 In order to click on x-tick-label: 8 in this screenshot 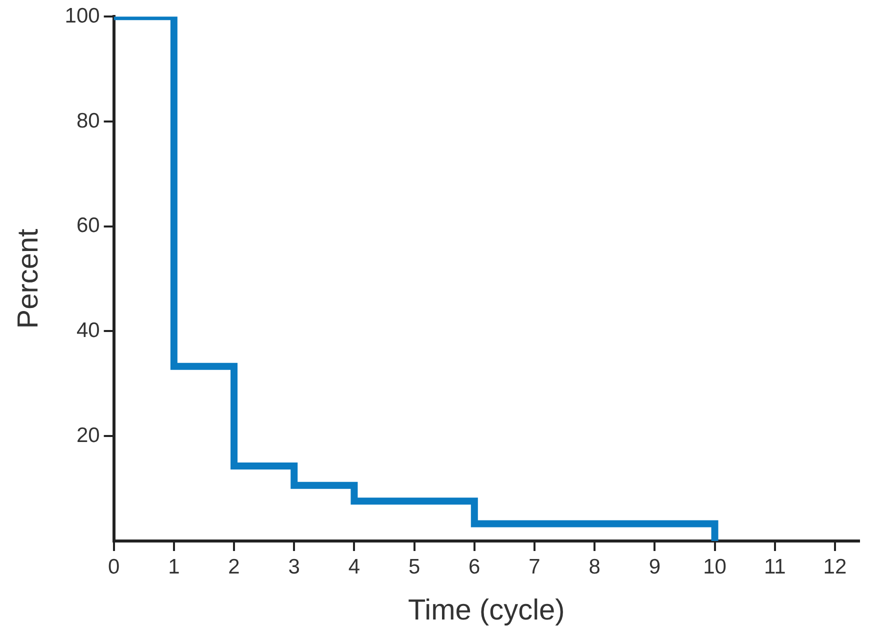, I will do `click(594, 566)`.